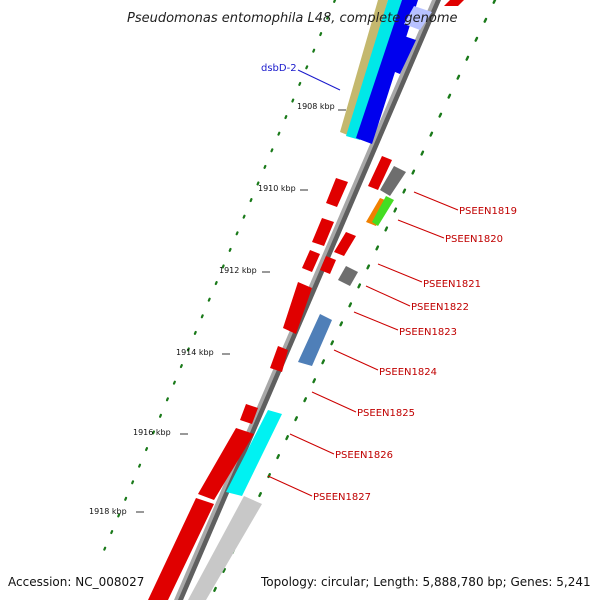  What do you see at coordinates (418, 18) in the screenshot?
I see `cds-feature-light` at bounding box center [418, 18].